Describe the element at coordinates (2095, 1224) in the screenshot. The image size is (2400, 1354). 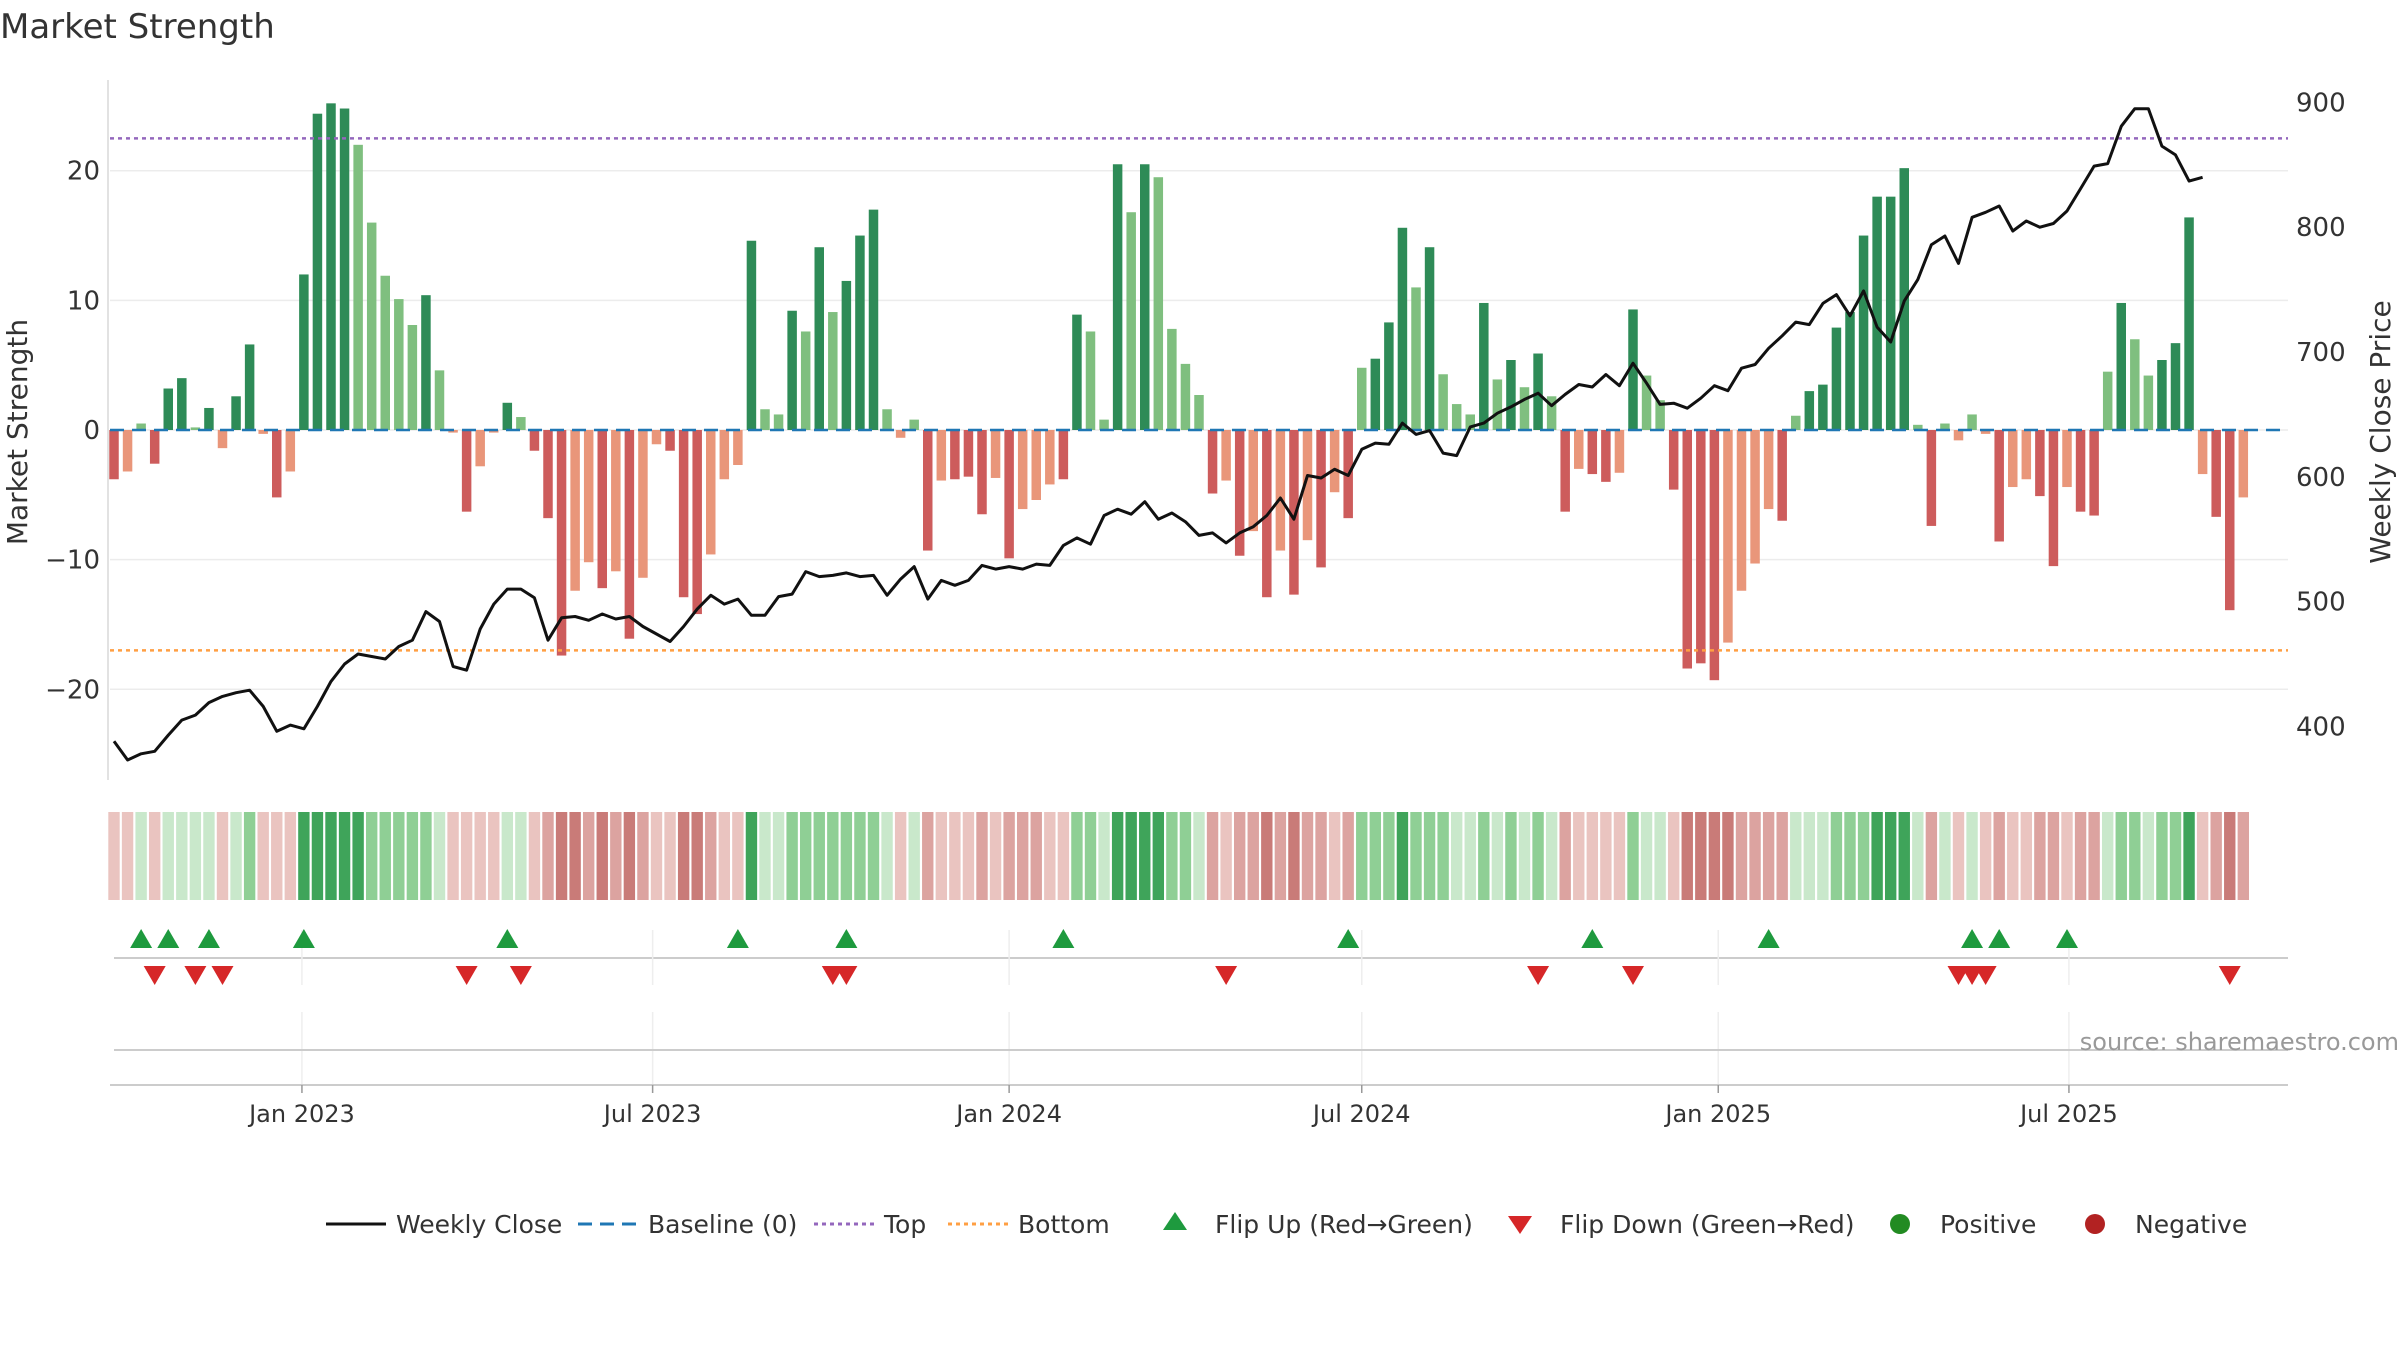
I see `legend-circle-swatch` at that location.